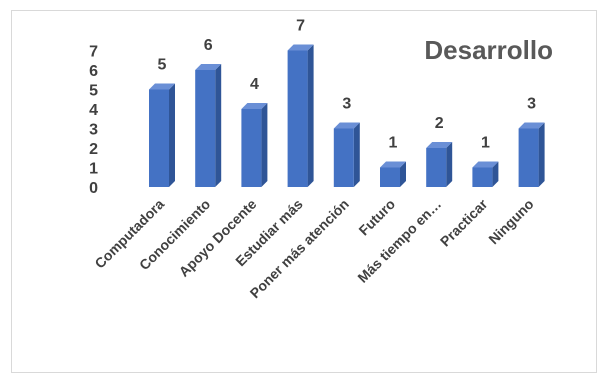 This screenshot has width=611, height=385. What do you see at coordinates (93, 71) in the screenshot?
I see `y-tick-label: 6` at bounding box center [93, 71].